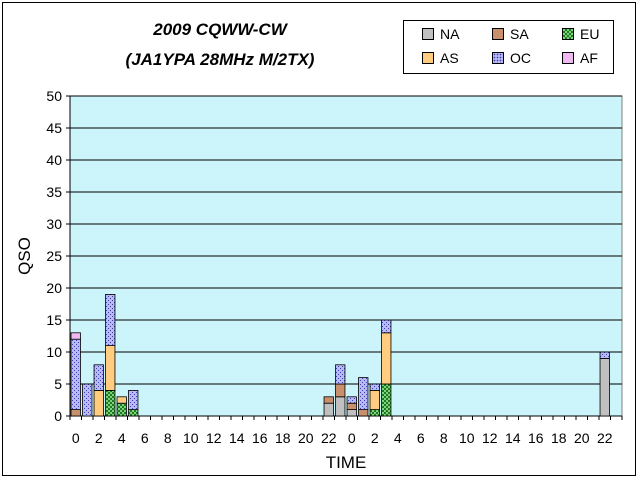 The width and height of the screenshot is (640, 480). What do you see at coordinates (54, 160) in the screenshot?
I see `y-tick-label: 40` at bounding box center [54, 160].